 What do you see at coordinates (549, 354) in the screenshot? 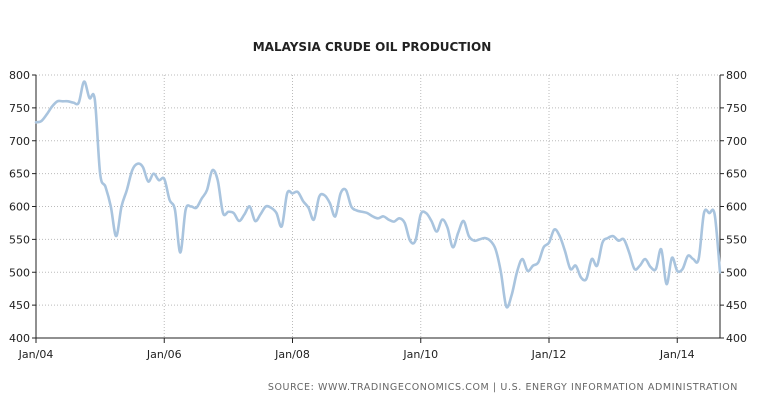
I see `x-tick-label: Jan/12` at bounding box center [549, 354].